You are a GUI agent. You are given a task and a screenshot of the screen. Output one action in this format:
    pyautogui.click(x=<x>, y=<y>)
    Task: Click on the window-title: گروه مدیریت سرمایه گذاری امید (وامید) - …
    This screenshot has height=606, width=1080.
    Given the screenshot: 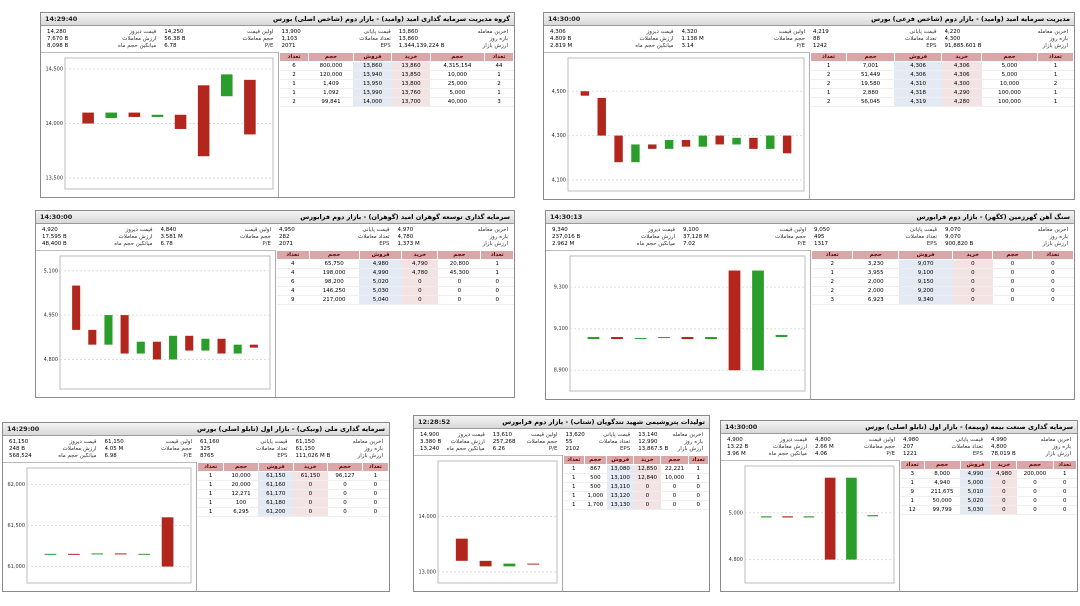 What is the action you would take?
    pyautogui.click(x=391, y=19)
    